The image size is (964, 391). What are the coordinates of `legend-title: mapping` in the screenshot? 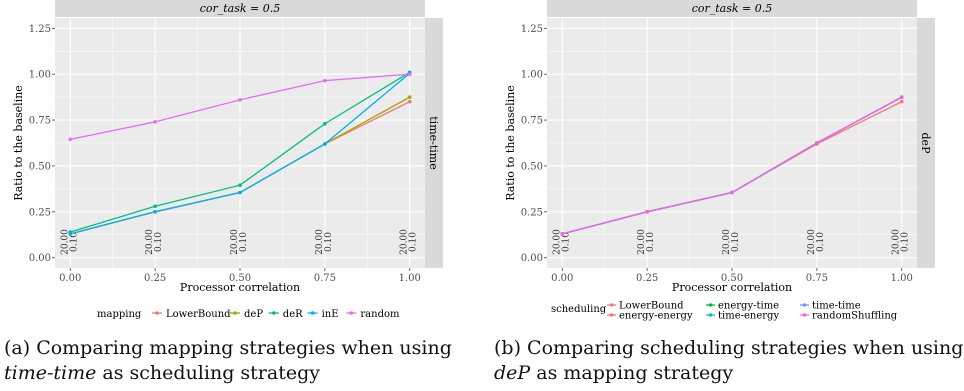 It's located at (119, 314).